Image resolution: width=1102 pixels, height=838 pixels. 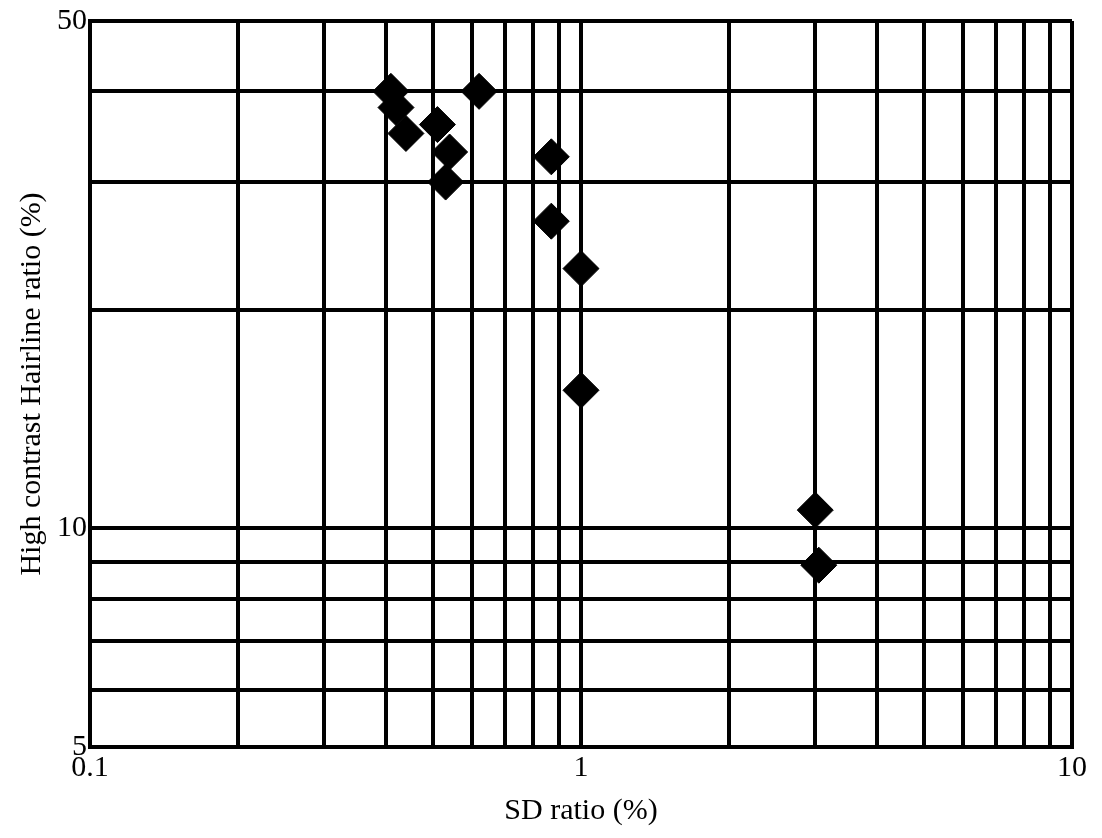 I want to click on x-tick-label: 10, so click(x=1072, y=765).